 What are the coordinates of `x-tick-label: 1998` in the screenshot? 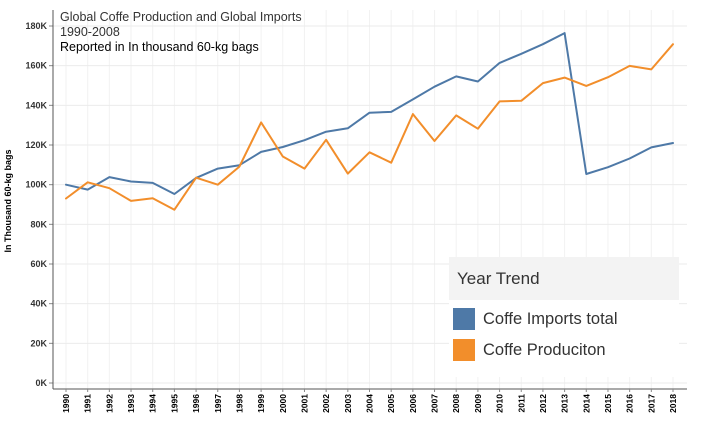 It's located at (239, 403).